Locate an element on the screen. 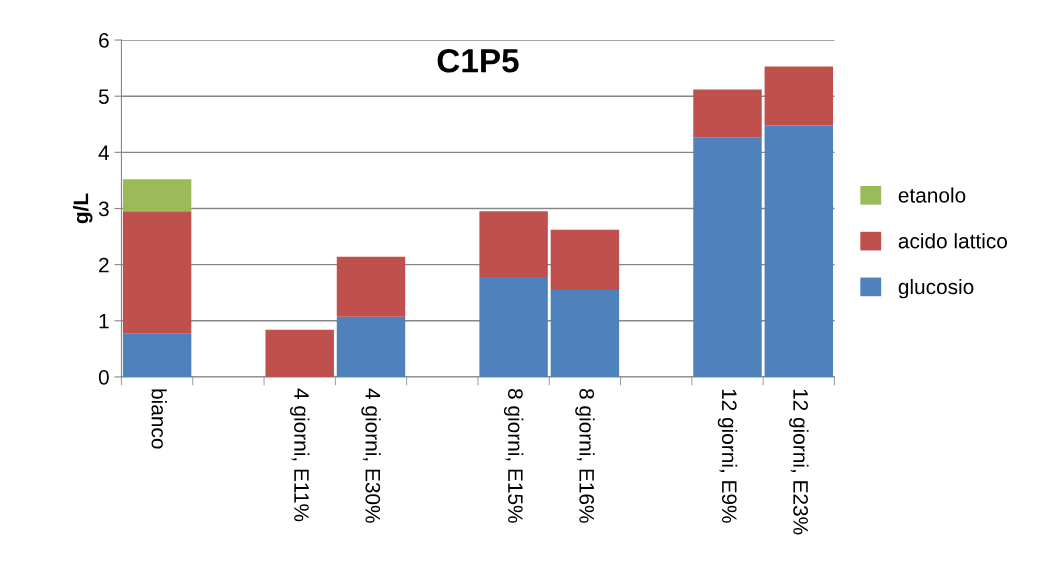 This screenshot has height=572, width=1047. y-tick-label: 1 is located at coordinates (104, 321).